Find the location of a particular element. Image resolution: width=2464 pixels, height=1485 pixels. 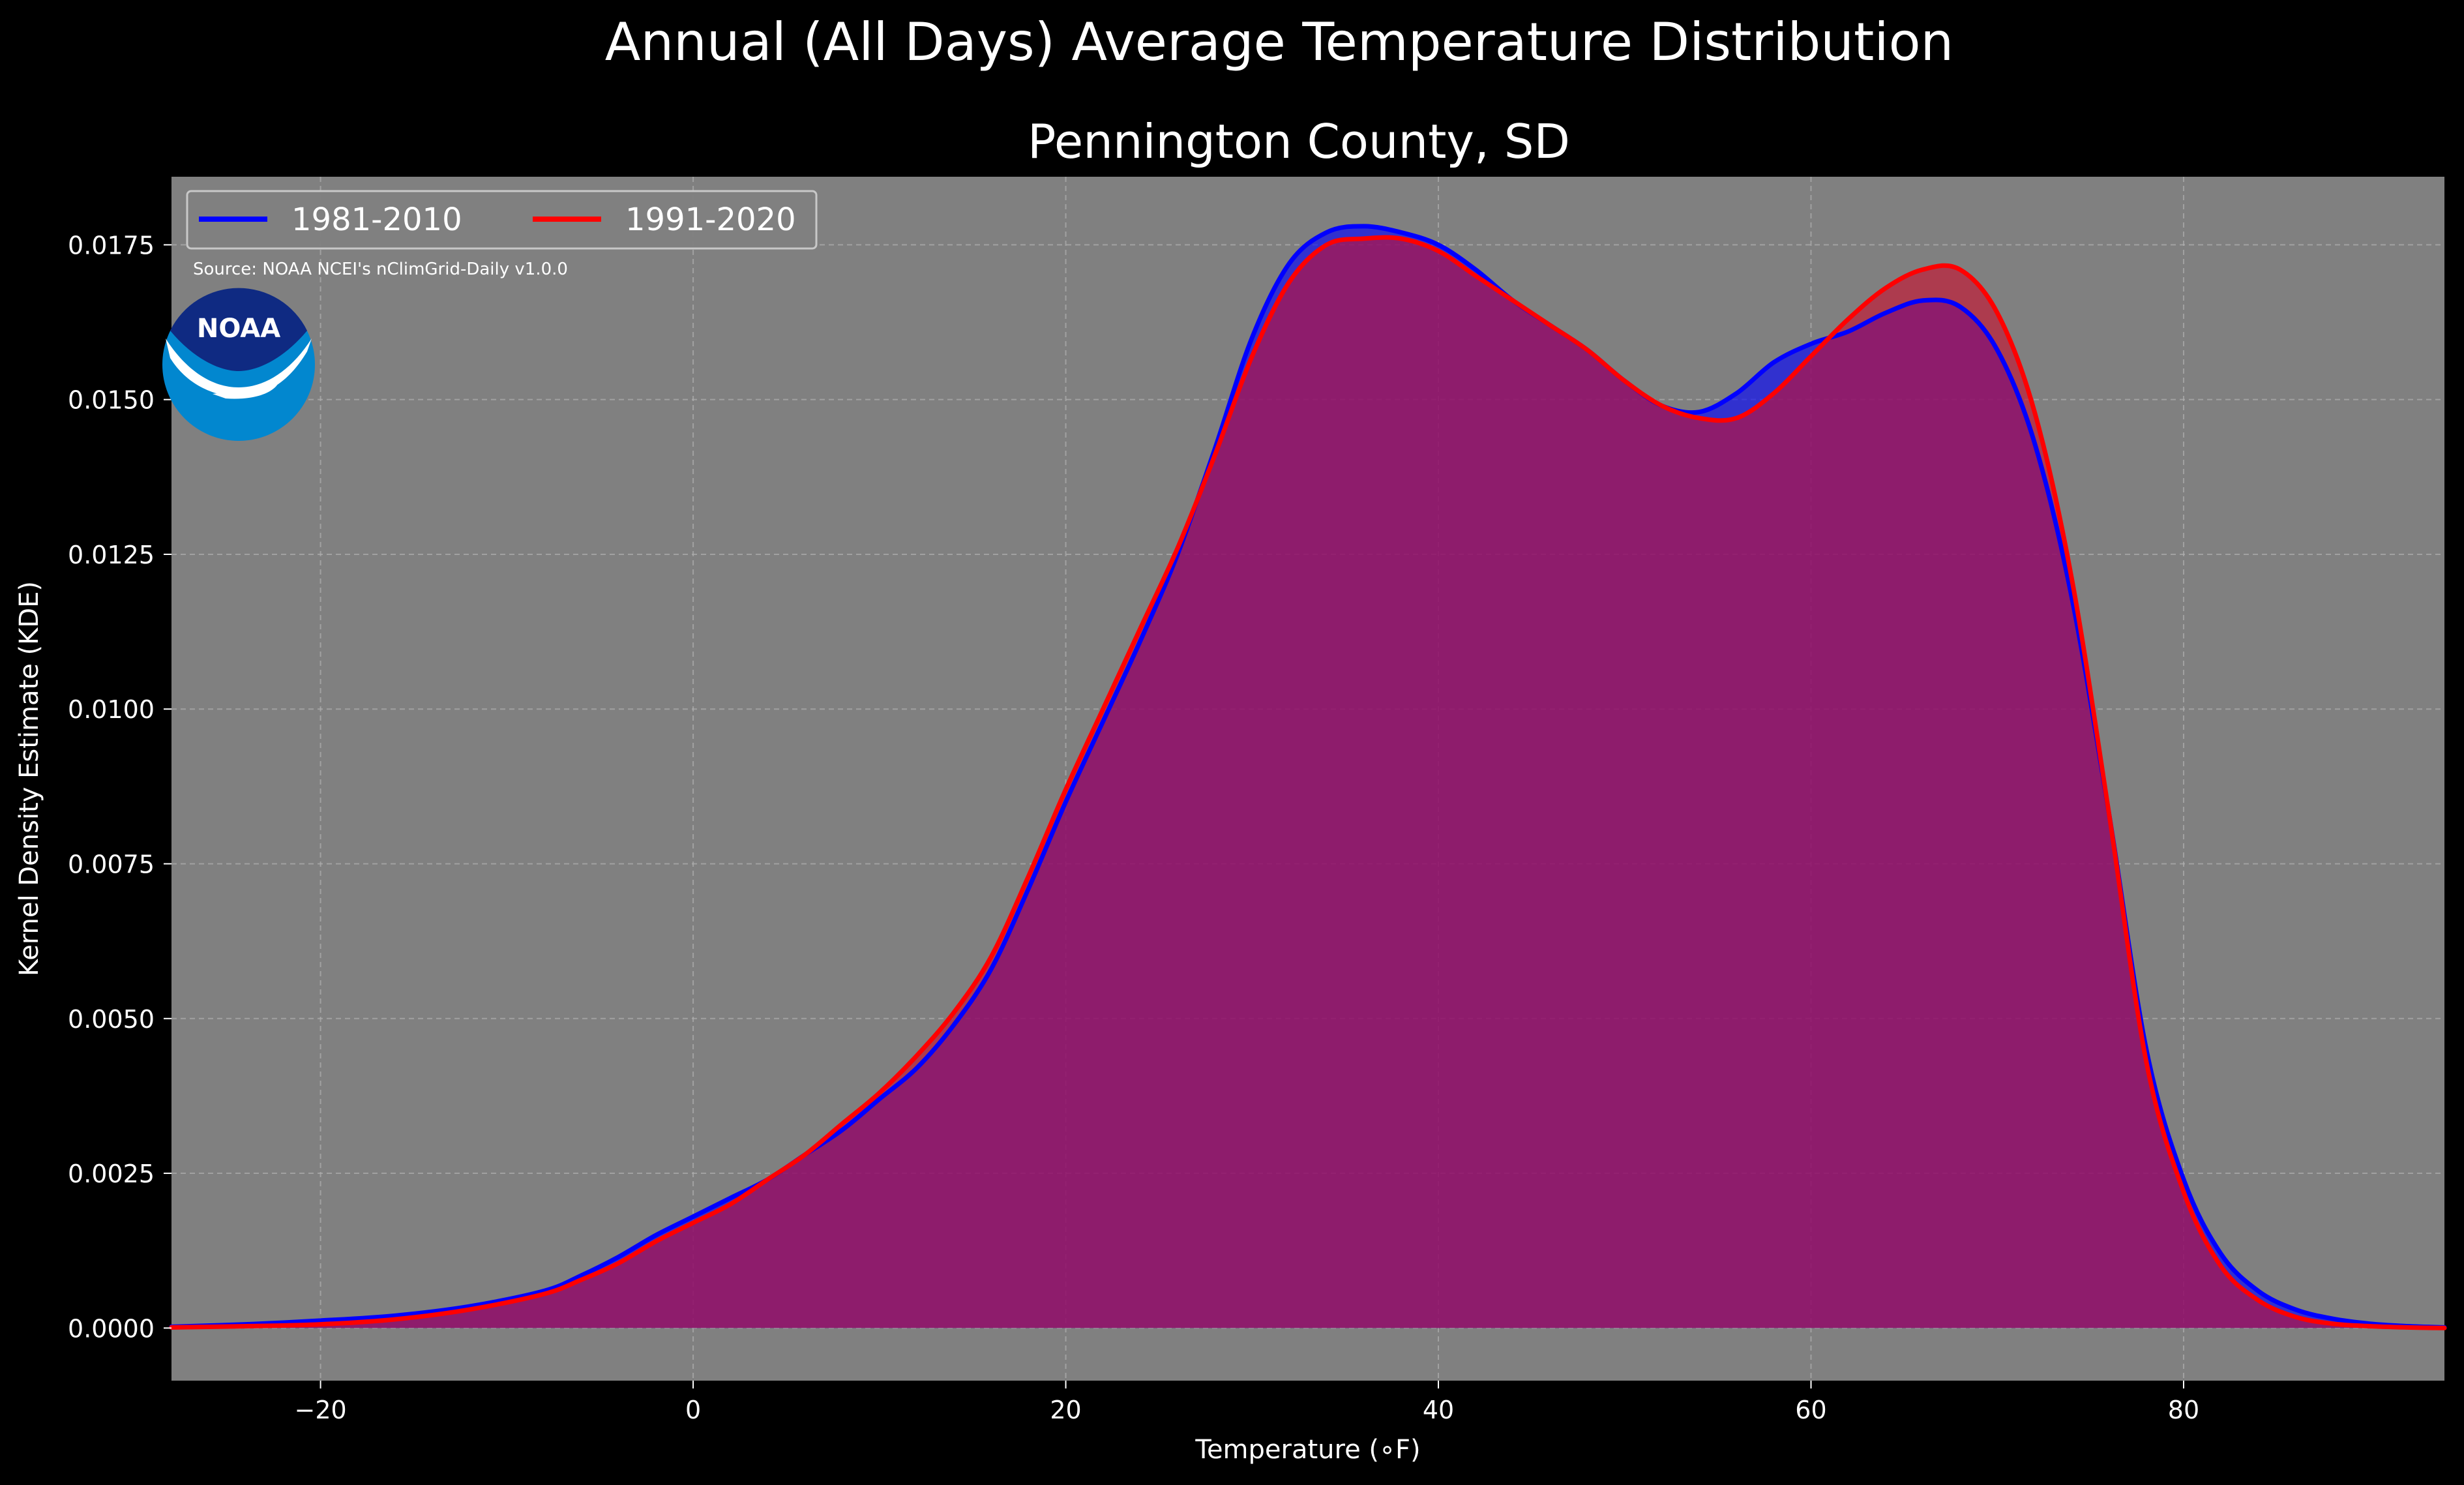

legend-label-1981-2010: 1981-2010 is located at coordinates (376, 220).